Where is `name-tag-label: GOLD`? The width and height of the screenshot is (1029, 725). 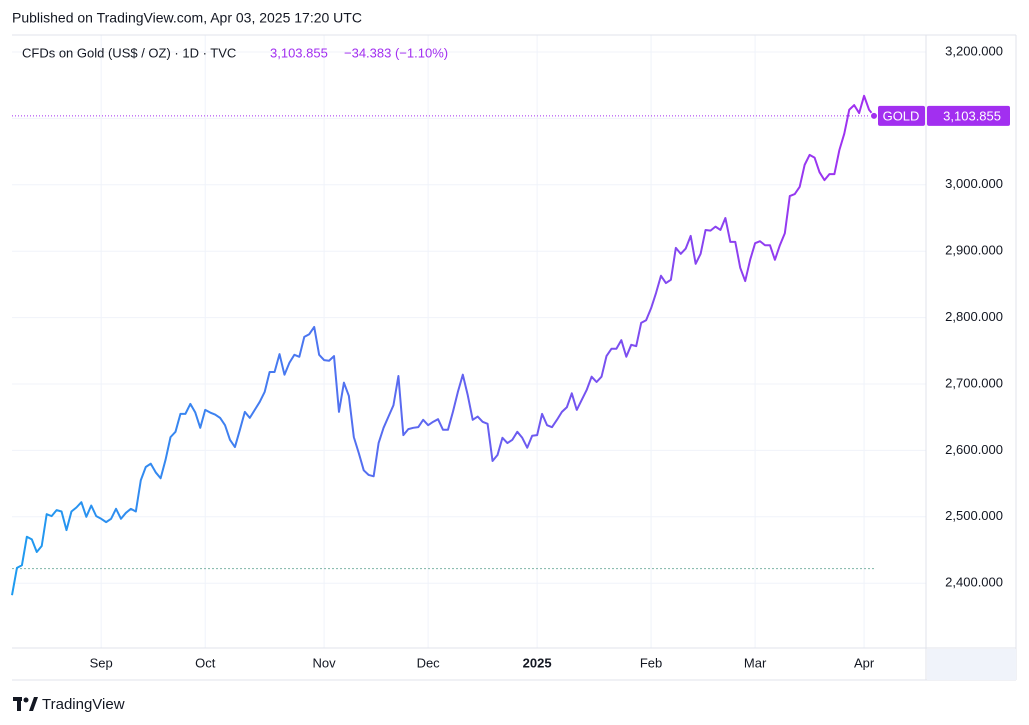
name-tag-label: GOLD is located at coordinates (901, 115).